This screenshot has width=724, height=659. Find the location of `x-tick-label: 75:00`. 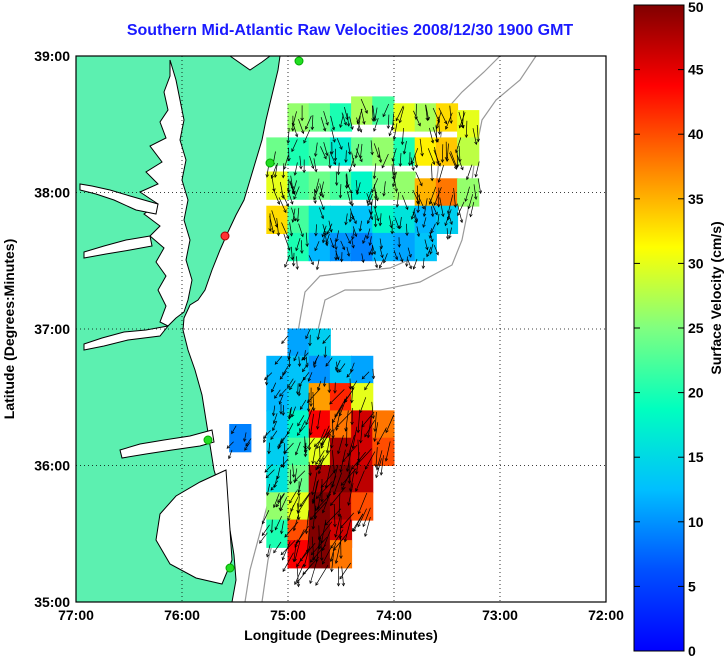

x-tick-label: 75:00 is located at coordinates (288, 615).